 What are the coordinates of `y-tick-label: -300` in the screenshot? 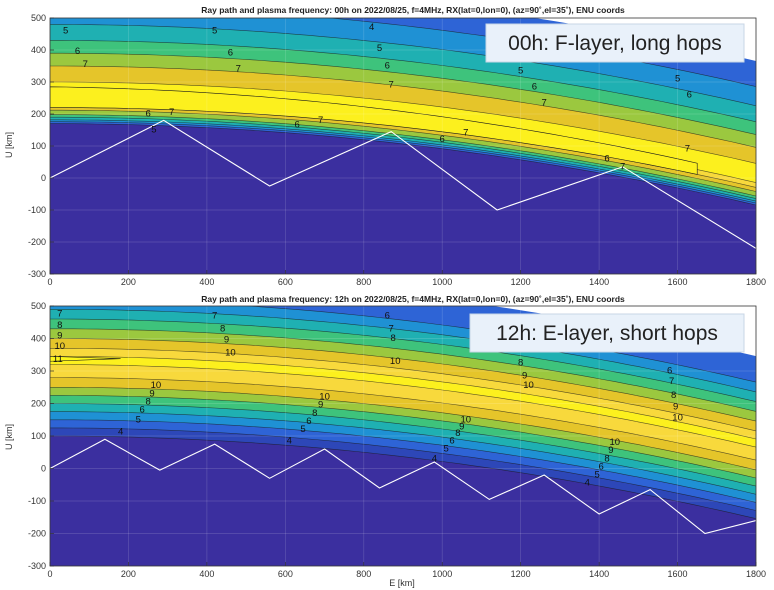 It's located at (37, 274).